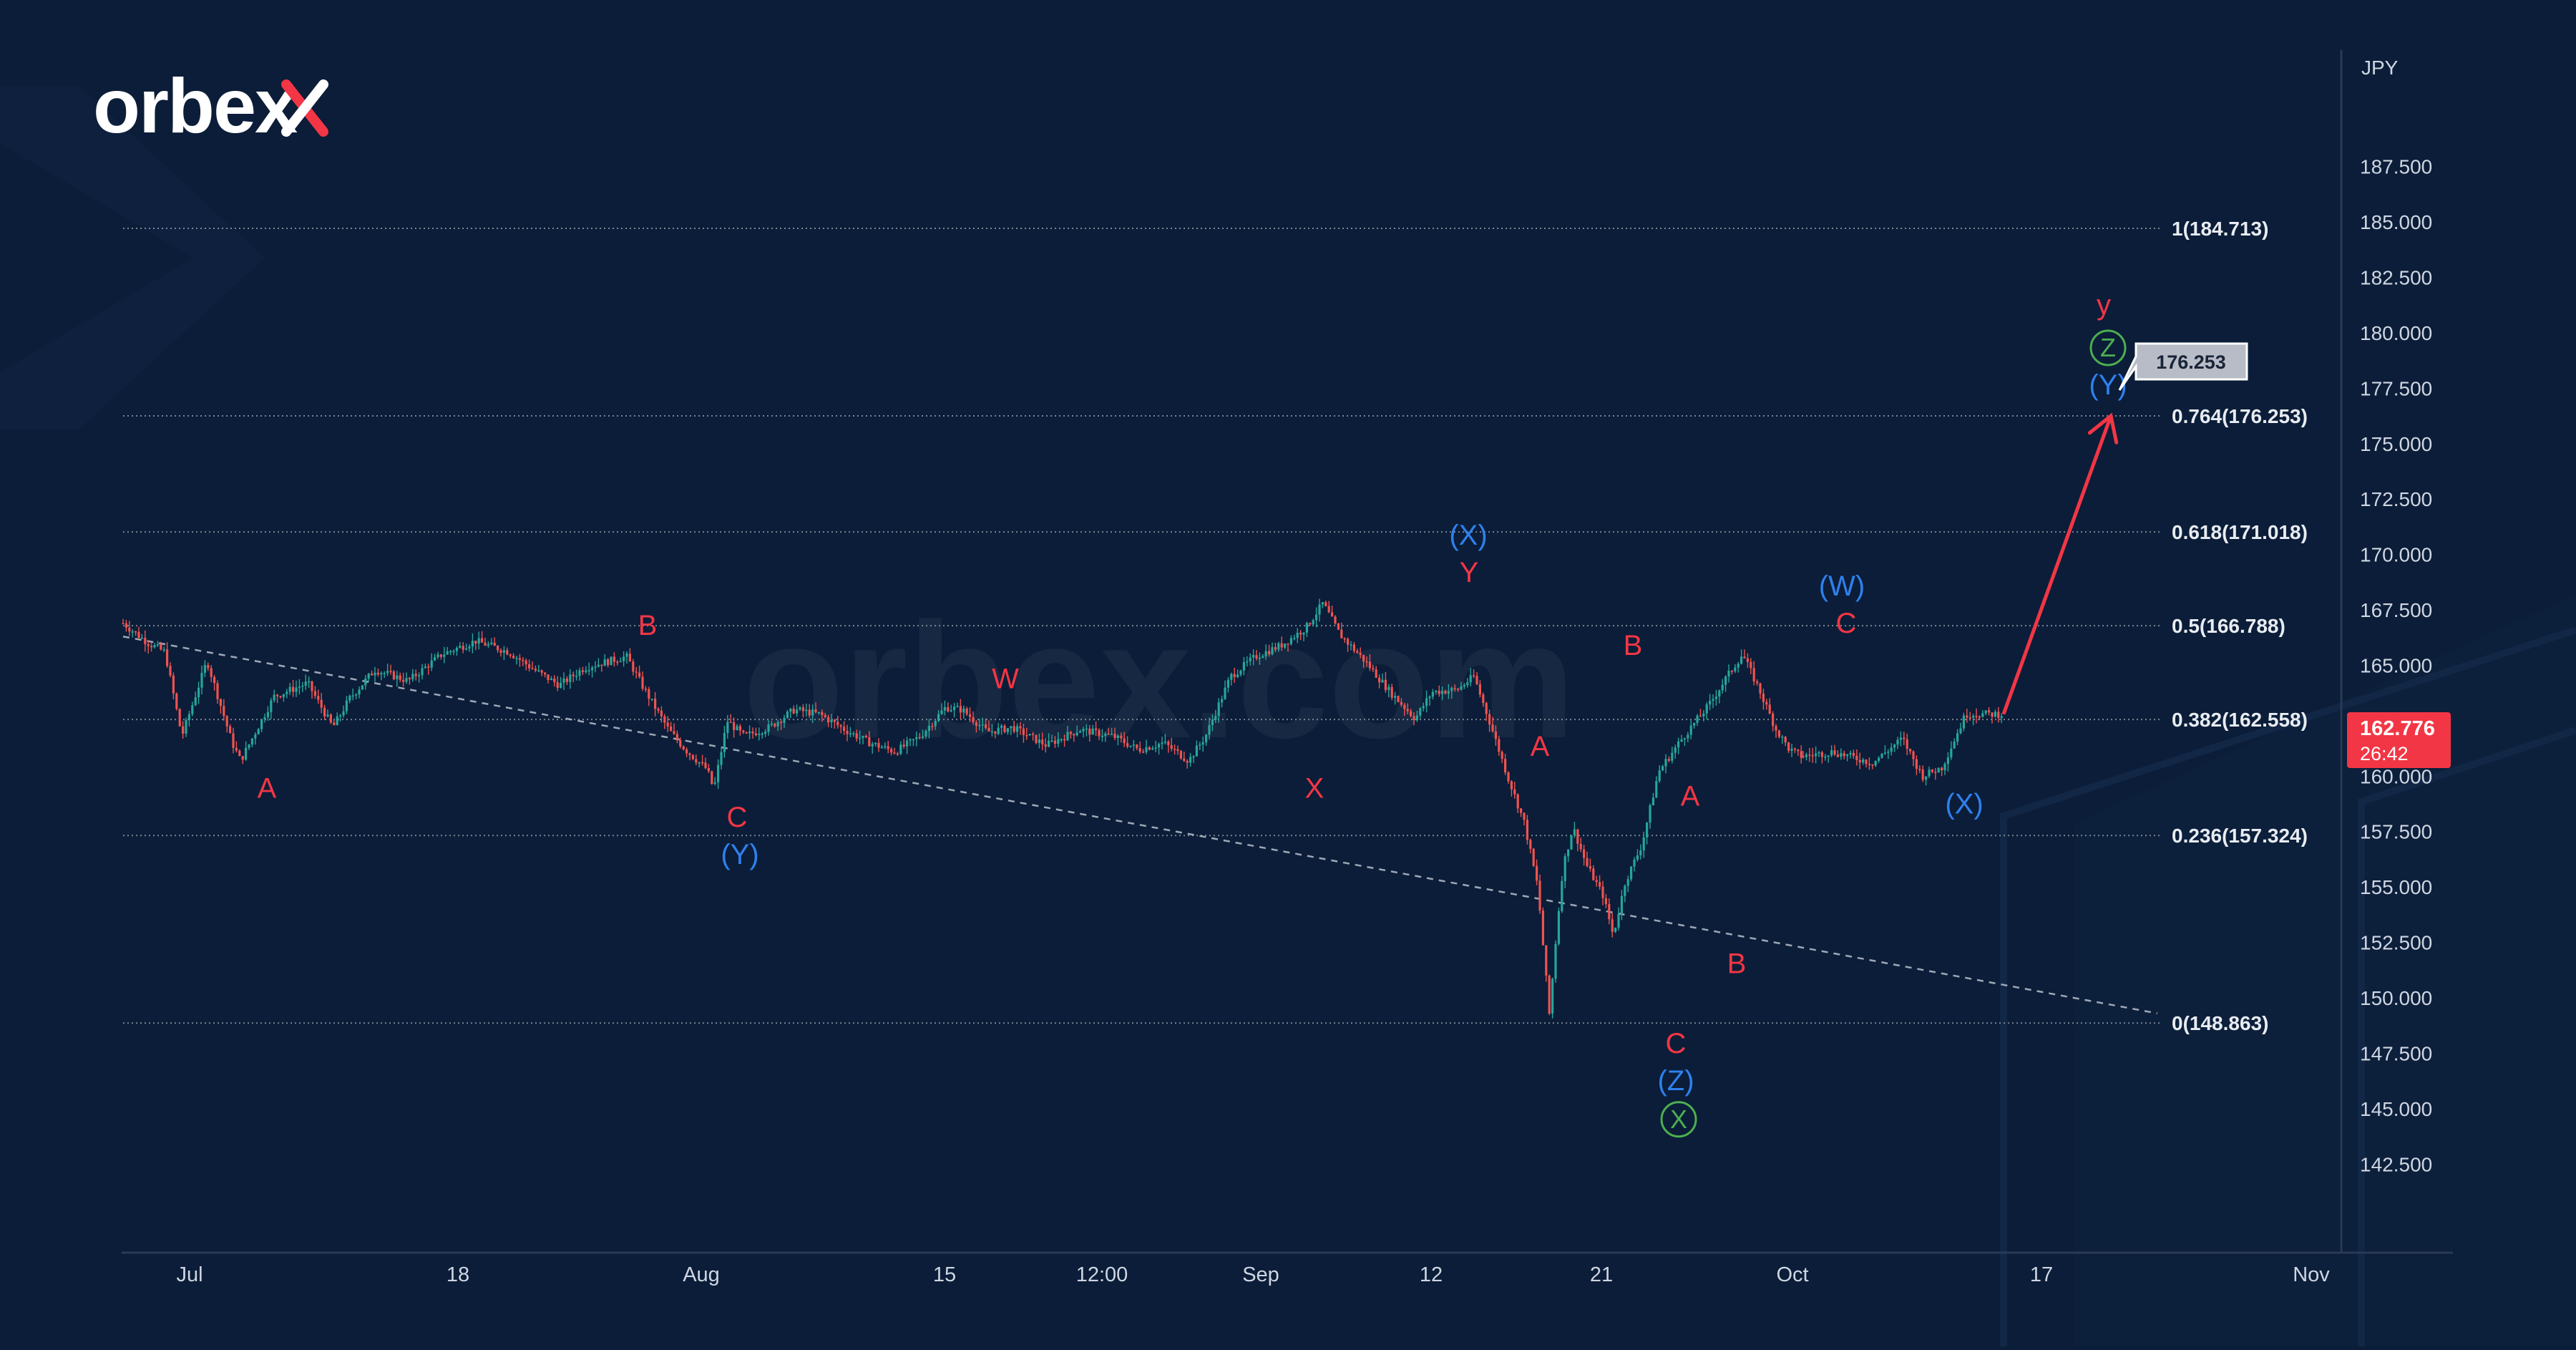  Describe the element at coordinates (2396, 222) in the screenshot. I see `y-tick-label: 185.000` at that location.